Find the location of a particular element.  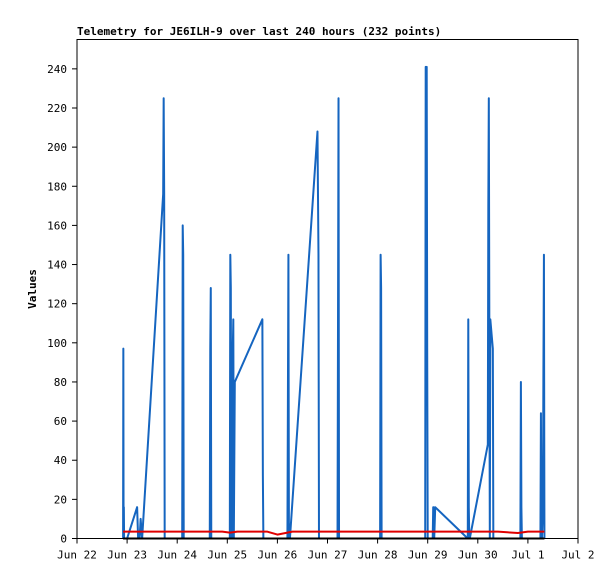

x-tick-label: Jun 25 is located at coordinates (227, 555).